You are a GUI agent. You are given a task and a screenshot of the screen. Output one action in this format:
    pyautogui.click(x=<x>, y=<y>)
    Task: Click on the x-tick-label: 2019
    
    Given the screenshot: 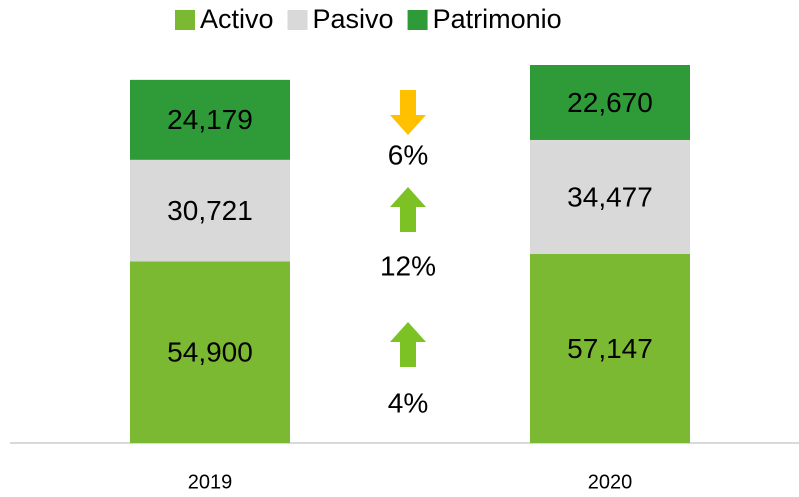 What is the action you would take?
    pyautogui.click(x=210, y=482)
    